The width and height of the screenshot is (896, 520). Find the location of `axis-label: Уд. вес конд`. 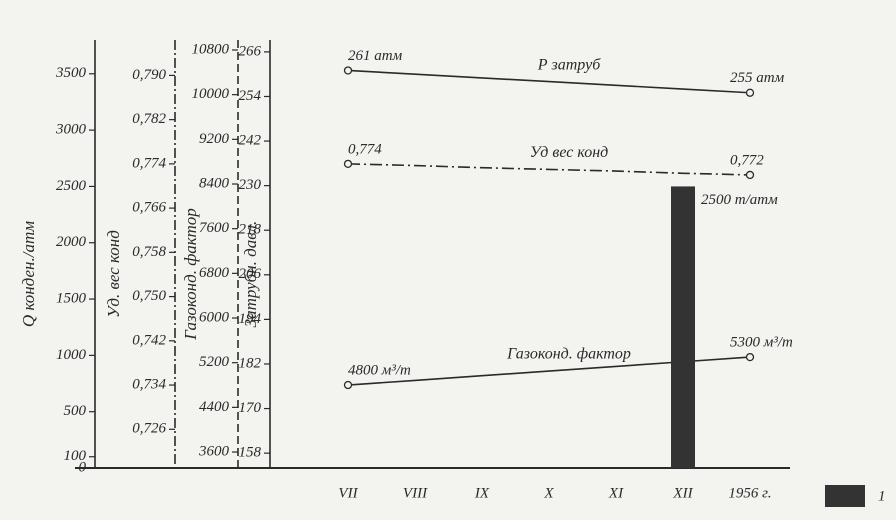

axis-label: Уд. вес конд is located at coordinates (113, 274).